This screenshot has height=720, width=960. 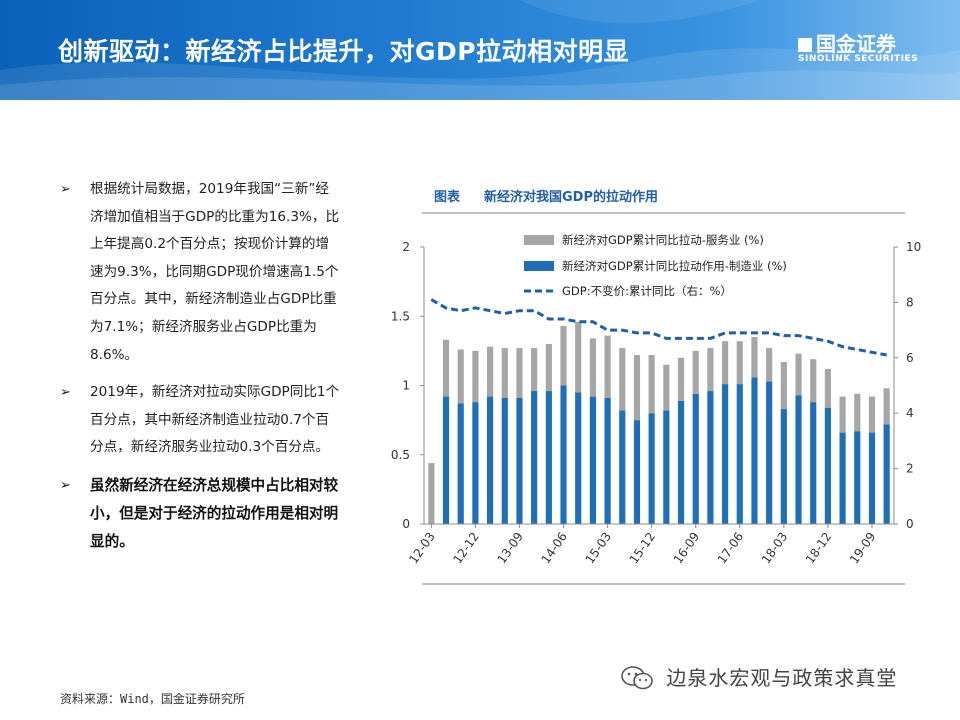 I want to click on company-logo: 国金证券 SINOLINK SECURITIES, so click(x=863, y=50).